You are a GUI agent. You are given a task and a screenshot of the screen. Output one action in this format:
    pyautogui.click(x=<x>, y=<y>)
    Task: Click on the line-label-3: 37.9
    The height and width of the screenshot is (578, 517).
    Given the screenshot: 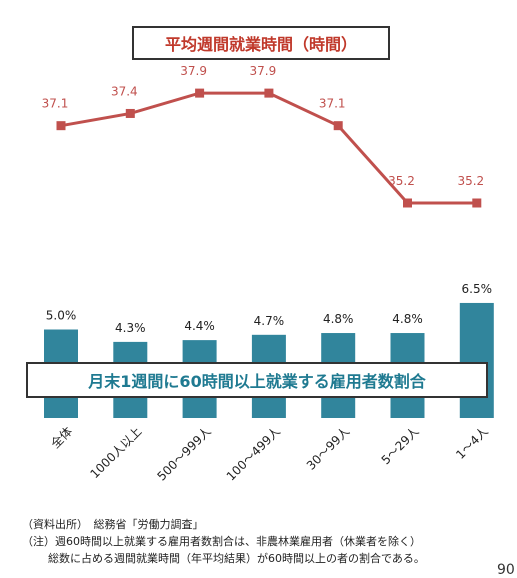 What is the action you would take?
    pyautogui.click(x=263, y=71)
    